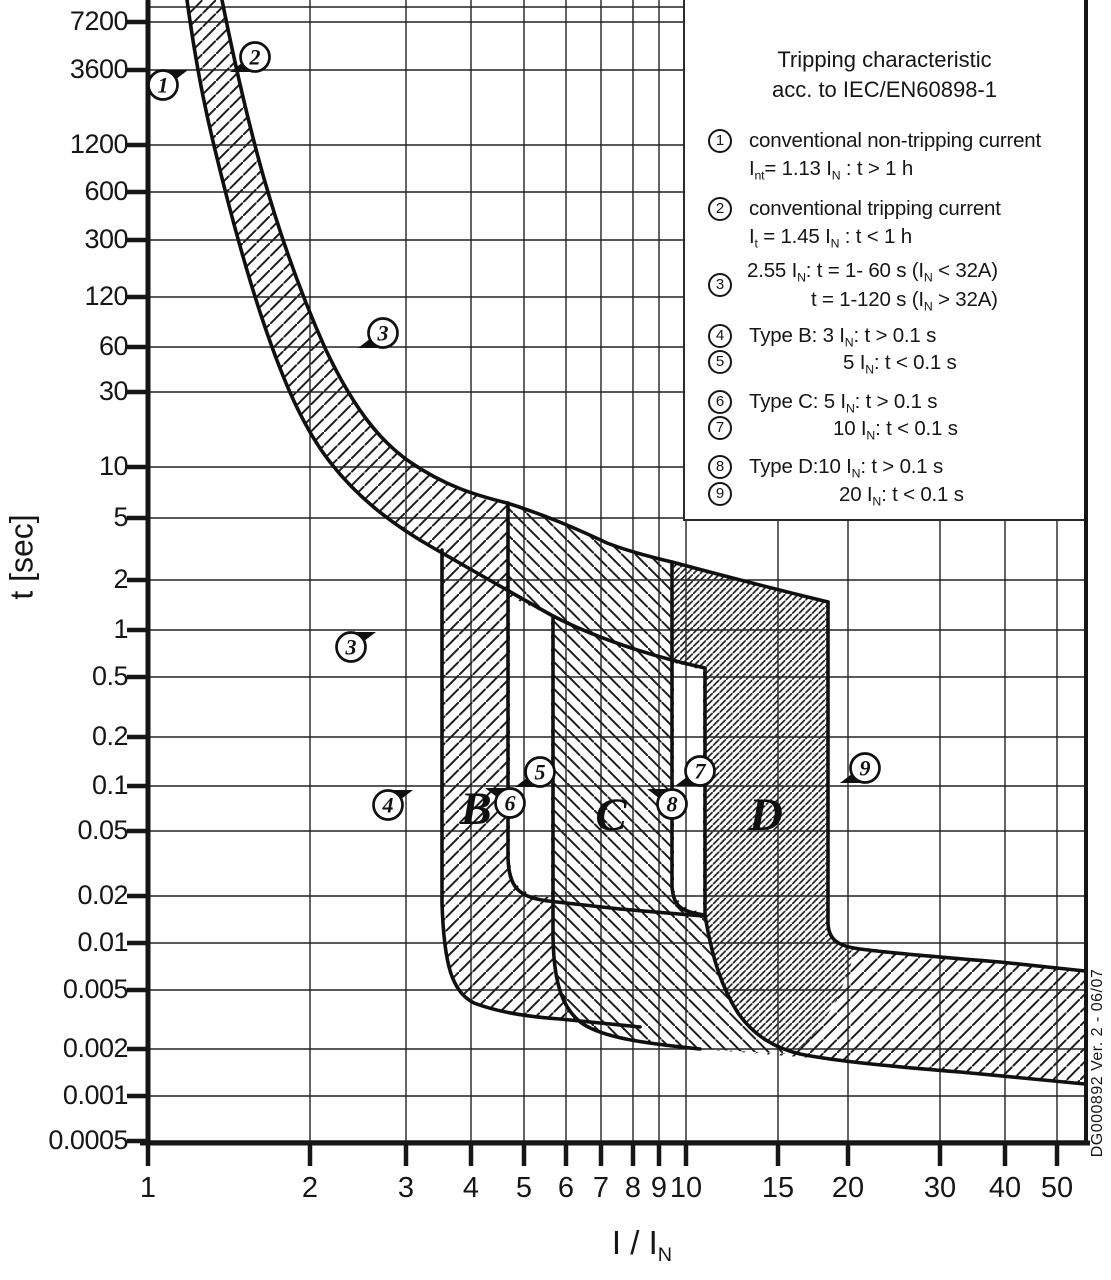 The image size is (1111, 1280). What do you see at coordinates (940, 1188) in the screenshot?
I see `x-tick-label-30: 30` at bounding box center [940, 1188].